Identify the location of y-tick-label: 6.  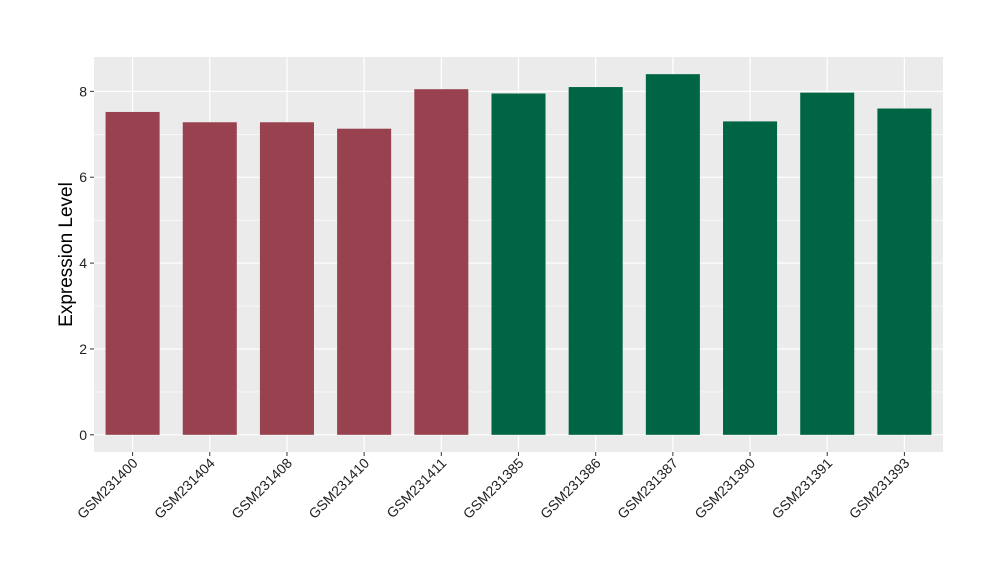
(83, 177).